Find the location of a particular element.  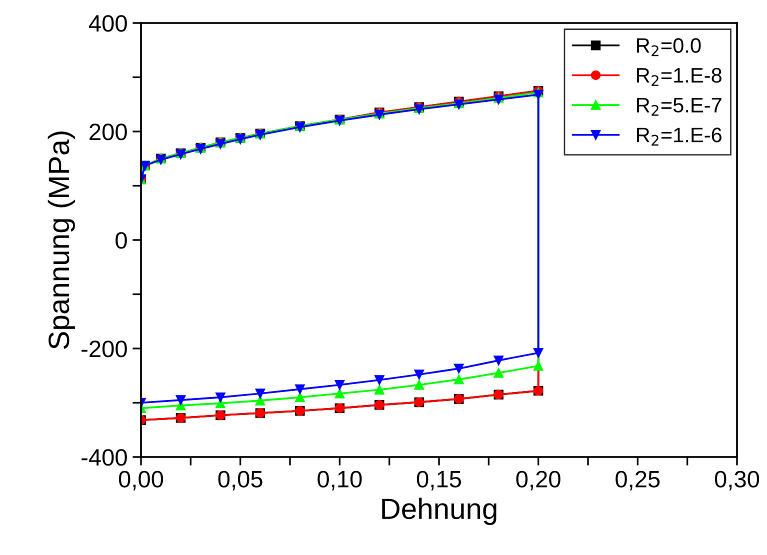

y-tick-label: 200 is located at coordinates (108, 132).